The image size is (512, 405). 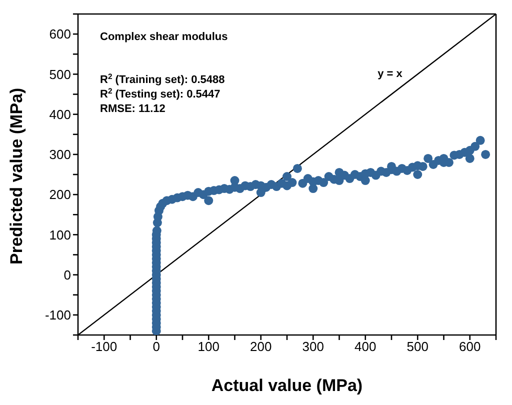 What do you see at coordinates (60, 194) in the screenshot?
I see `y-tick-label: 200` at bounding box center [60, 194].